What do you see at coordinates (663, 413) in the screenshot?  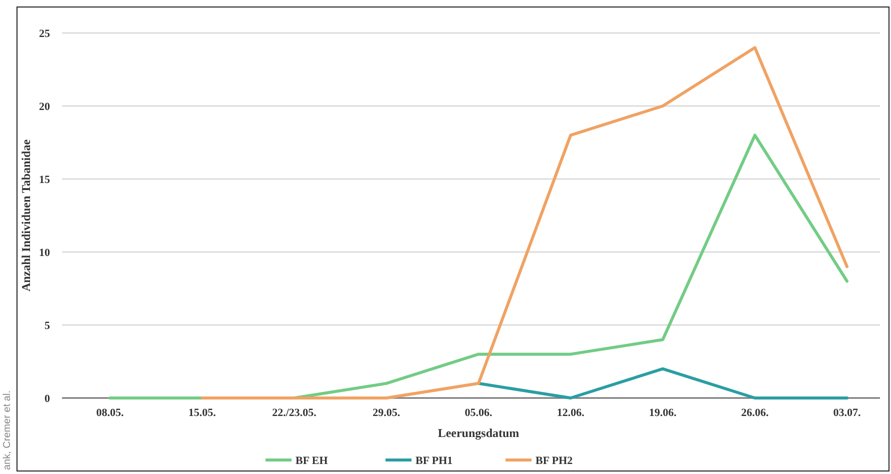 I see `x-tick-label: 19.06.` at bounding box center [663, 413].